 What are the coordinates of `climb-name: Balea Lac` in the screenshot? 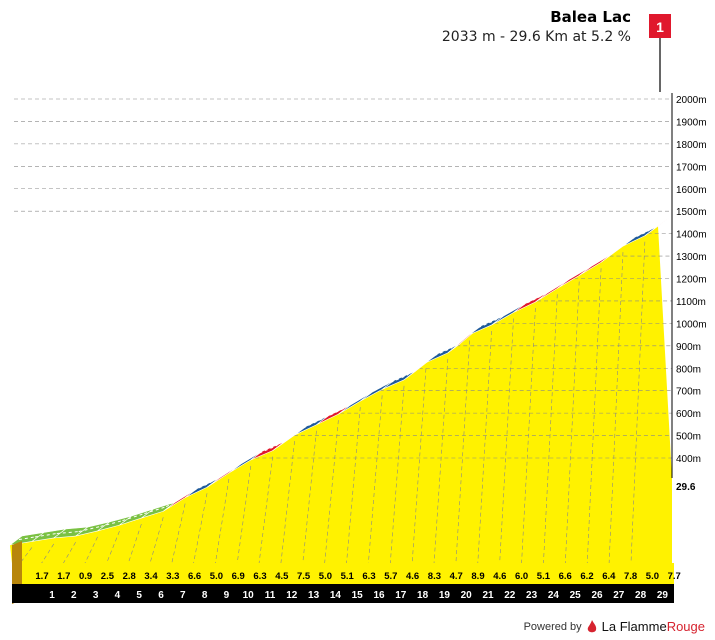 It's located at (590, 17).